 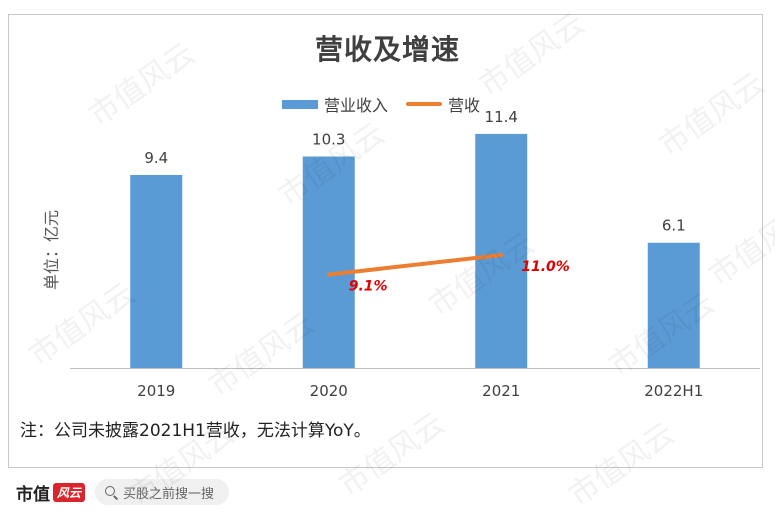 I want to click on legend-label-growth: 营收, so click(x=464, y=105).